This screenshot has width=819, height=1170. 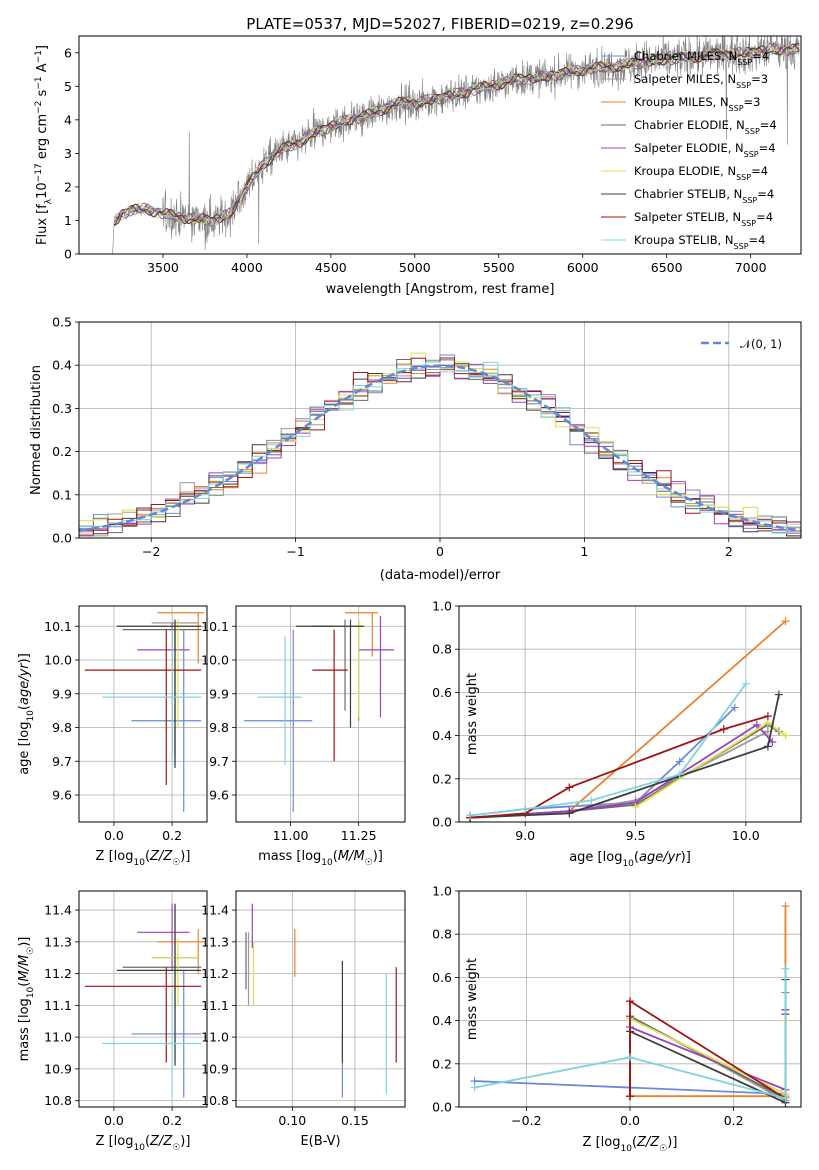 What do you see at coordinates (62, 795) in the screenshot?
I see `y-tick-label: 9.6` at bounding box center [62, 795].